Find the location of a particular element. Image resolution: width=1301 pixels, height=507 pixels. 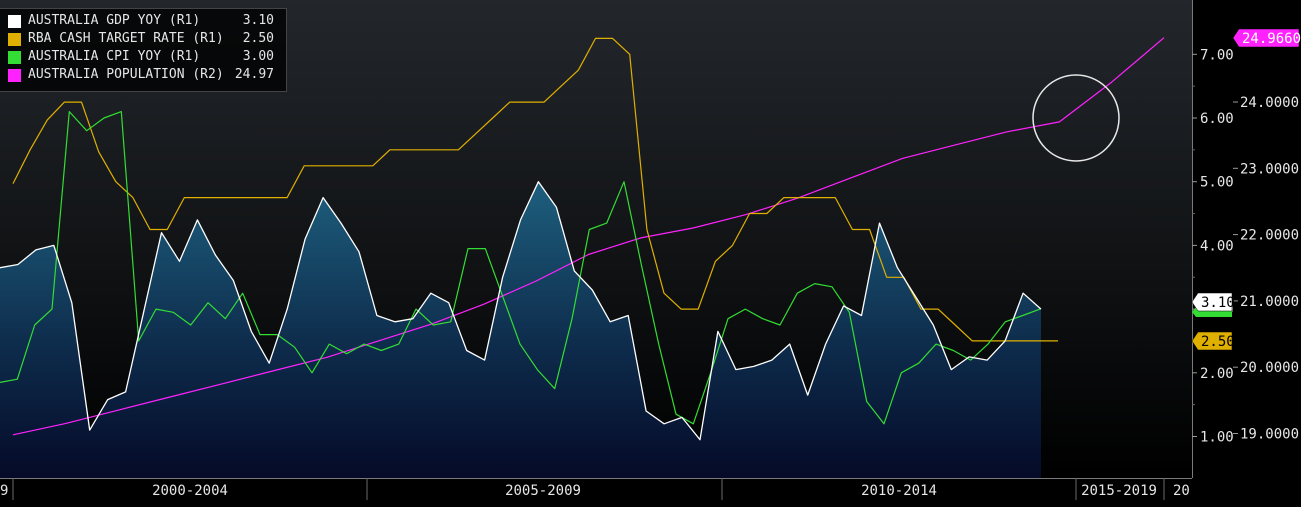

r2-tick-label: 21.0000 is located at coordinates (1269, 302).